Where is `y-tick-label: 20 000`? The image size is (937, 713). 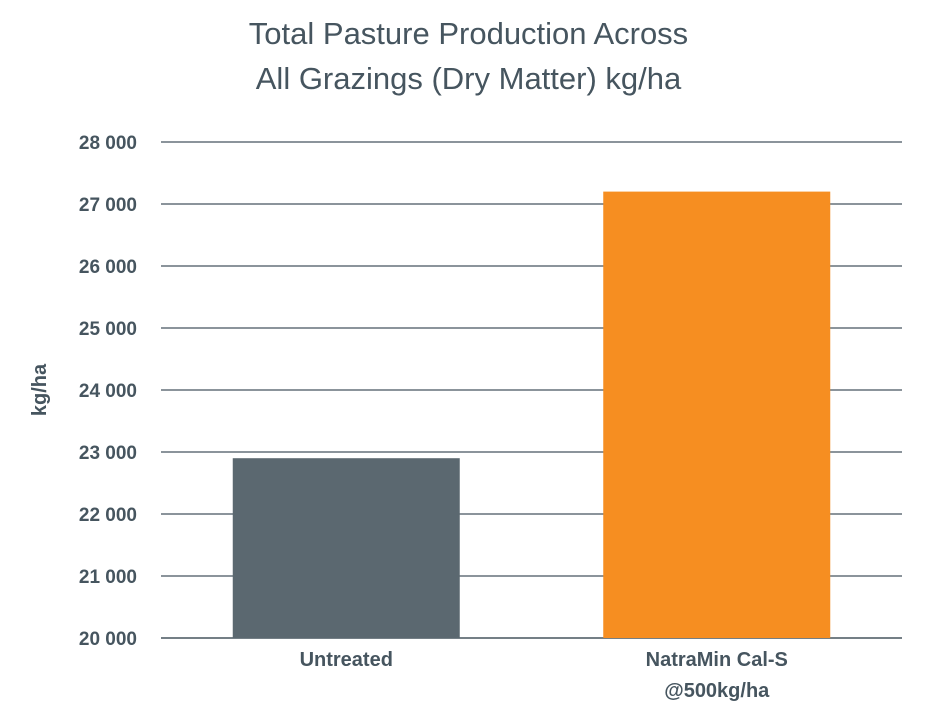 y-tick-label: 20 000 is located at coordinates (108, 639).